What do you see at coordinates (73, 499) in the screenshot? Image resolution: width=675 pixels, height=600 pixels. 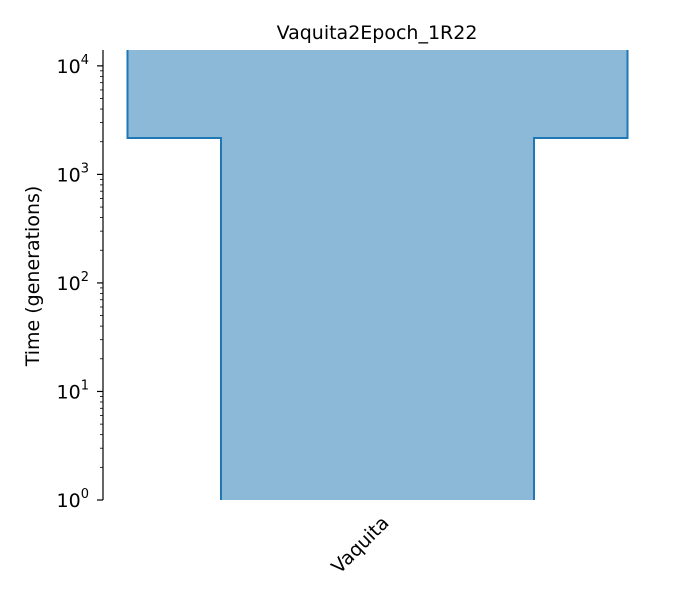 I see `y-tick-label: 10⁰` at bounding box center [73, 499].